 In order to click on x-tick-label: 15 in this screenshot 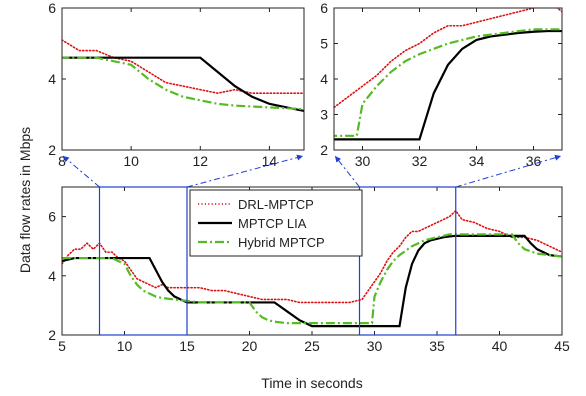, I will do `click(187, 346)`.